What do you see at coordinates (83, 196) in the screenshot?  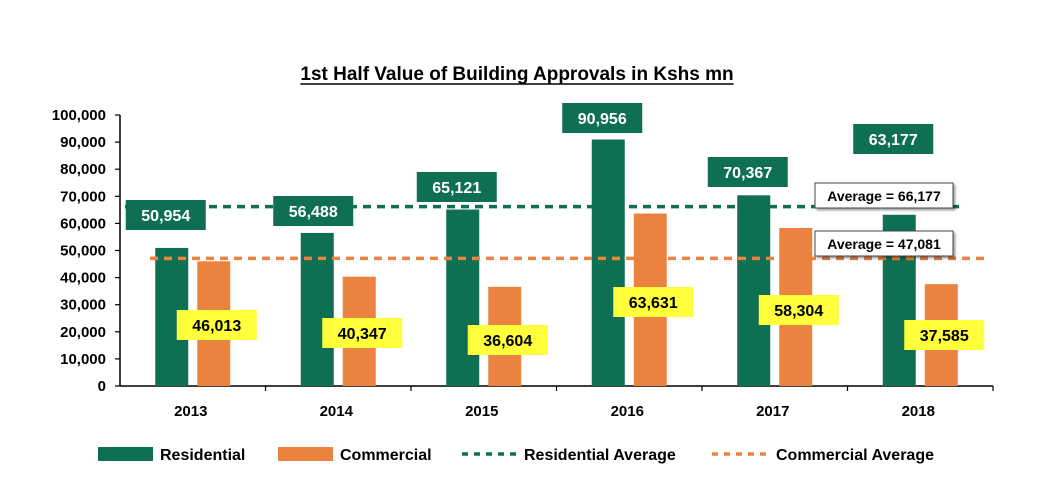 I see `y-tick-label: 70,000` at bounding box center [83, 196].